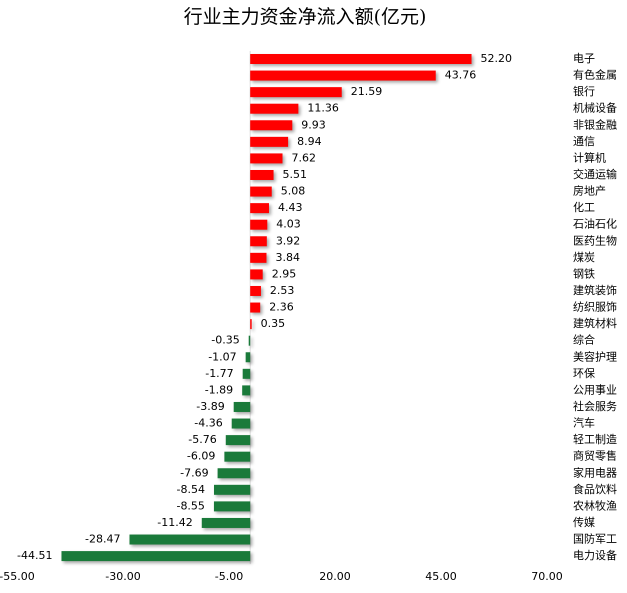  I want to click on value-label: 9.93, so click(313, 124).